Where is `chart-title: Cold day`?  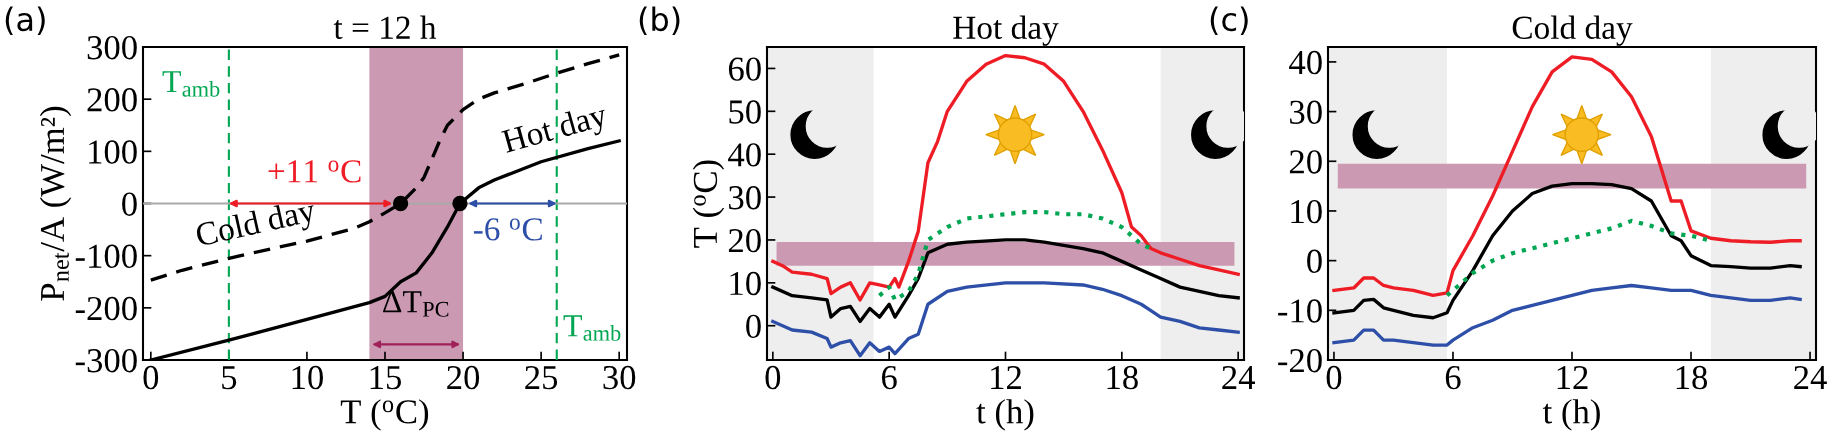 chart-title: Cold day is located at coordinates (1572, 30).